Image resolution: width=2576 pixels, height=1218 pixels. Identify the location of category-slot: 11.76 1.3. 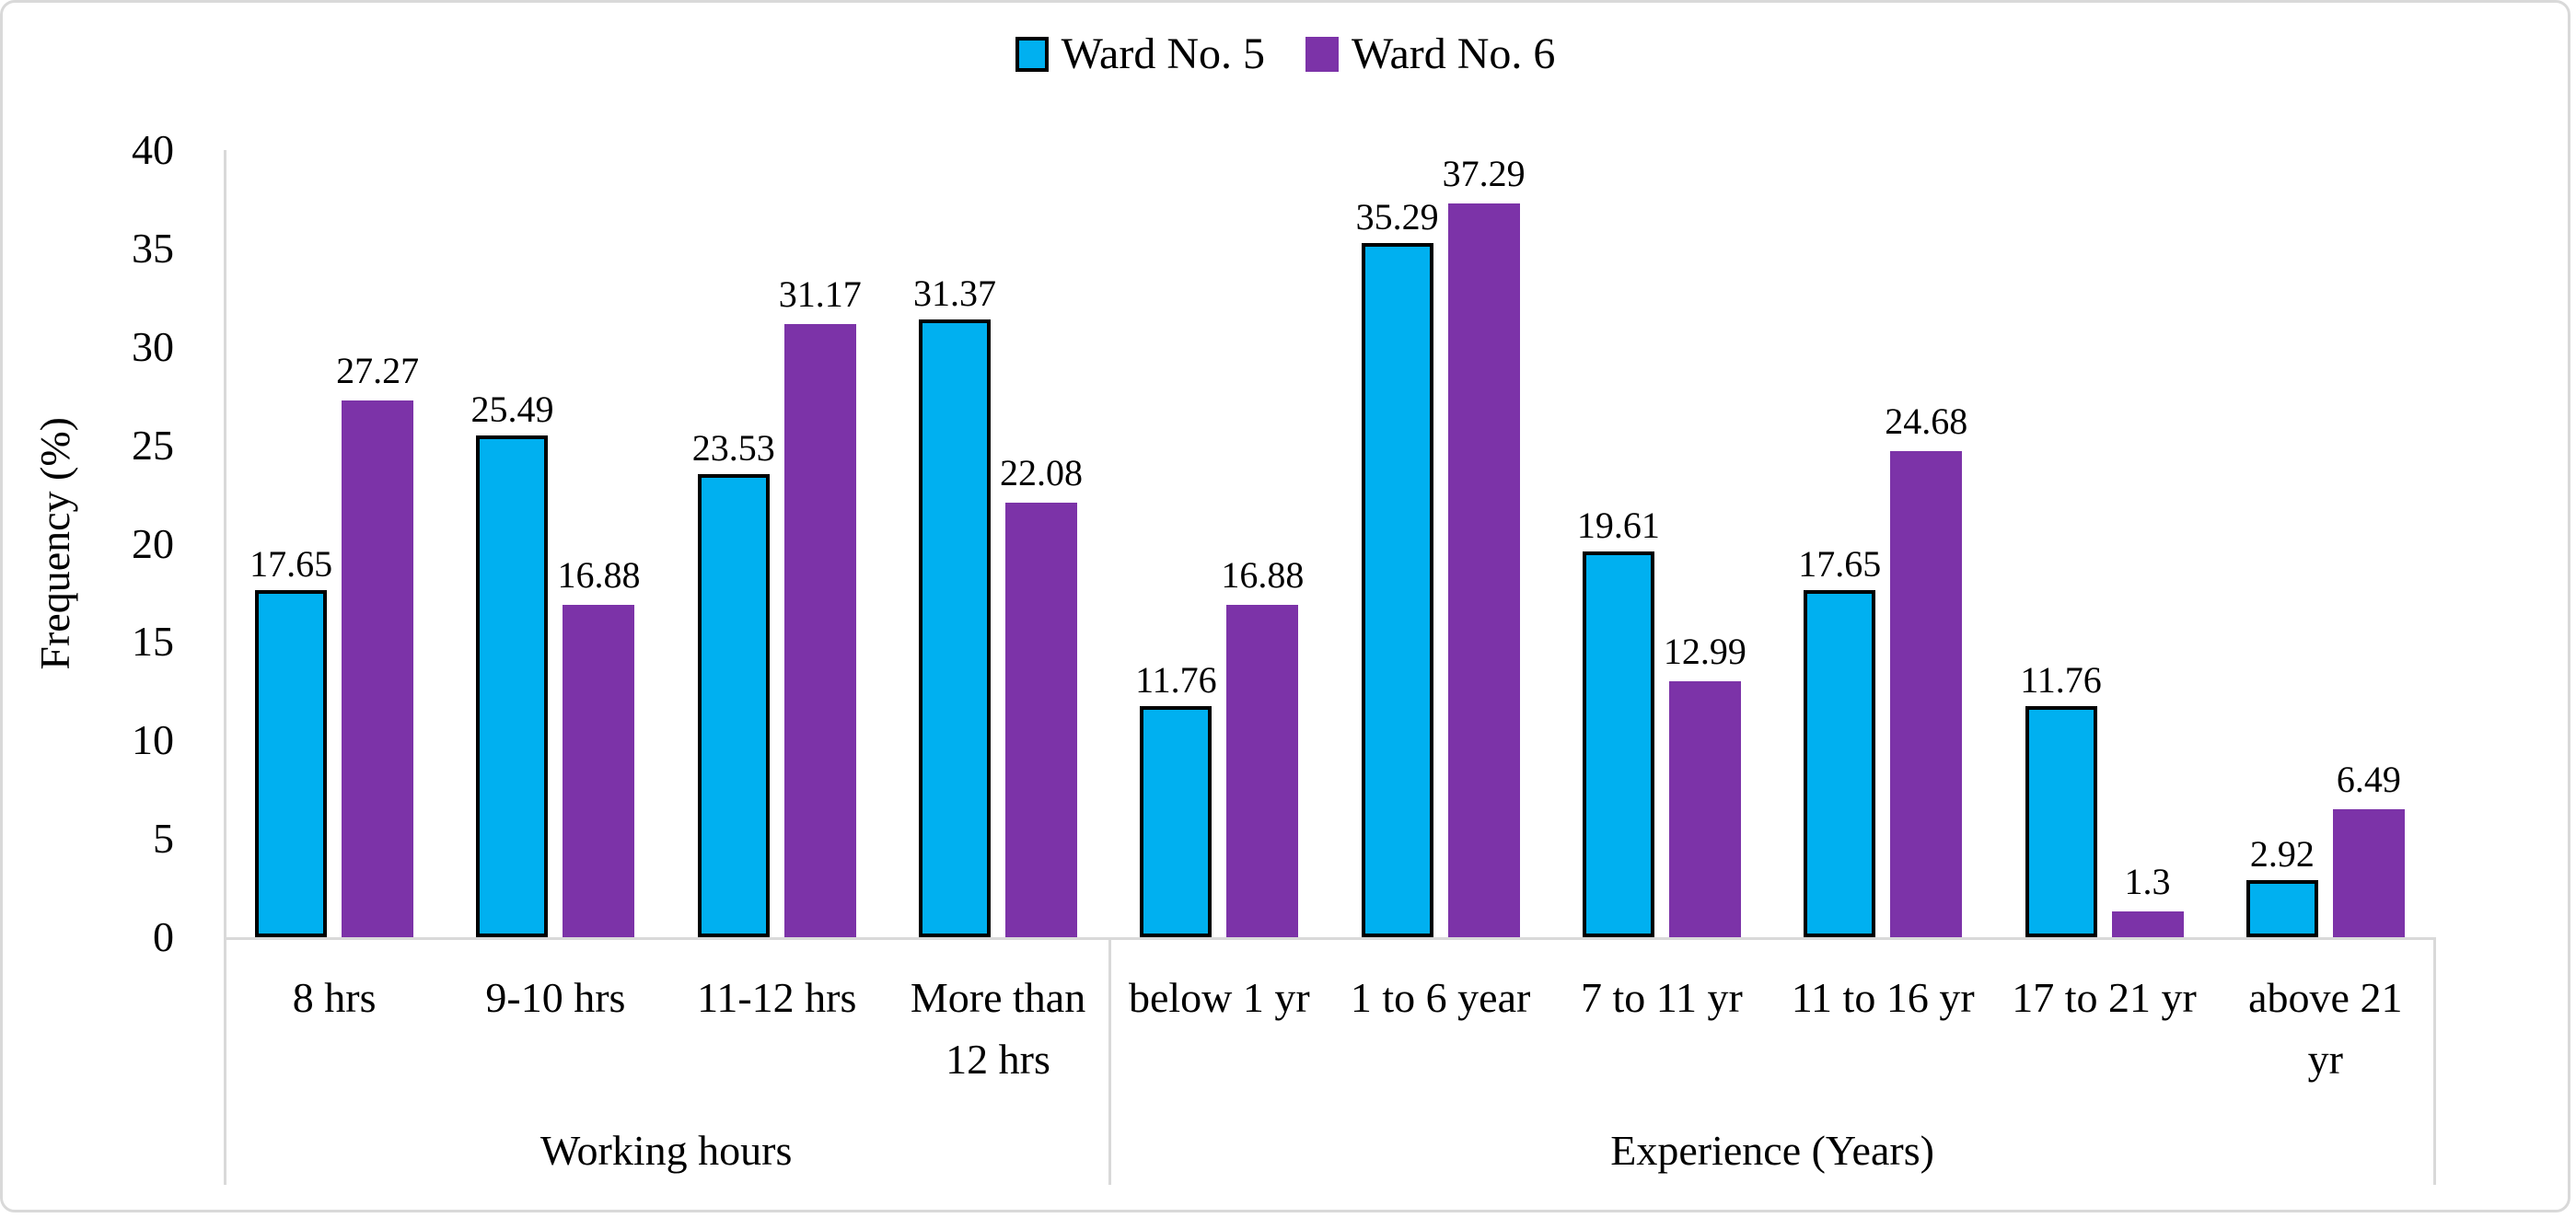
(2103, 543).